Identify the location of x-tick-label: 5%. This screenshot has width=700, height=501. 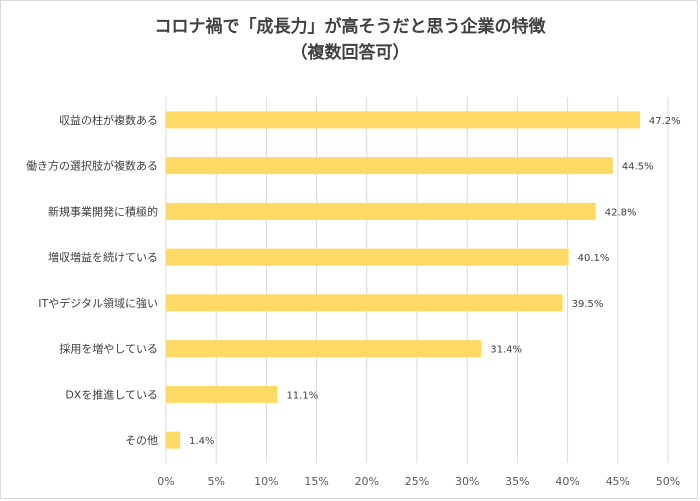
(215, 481).